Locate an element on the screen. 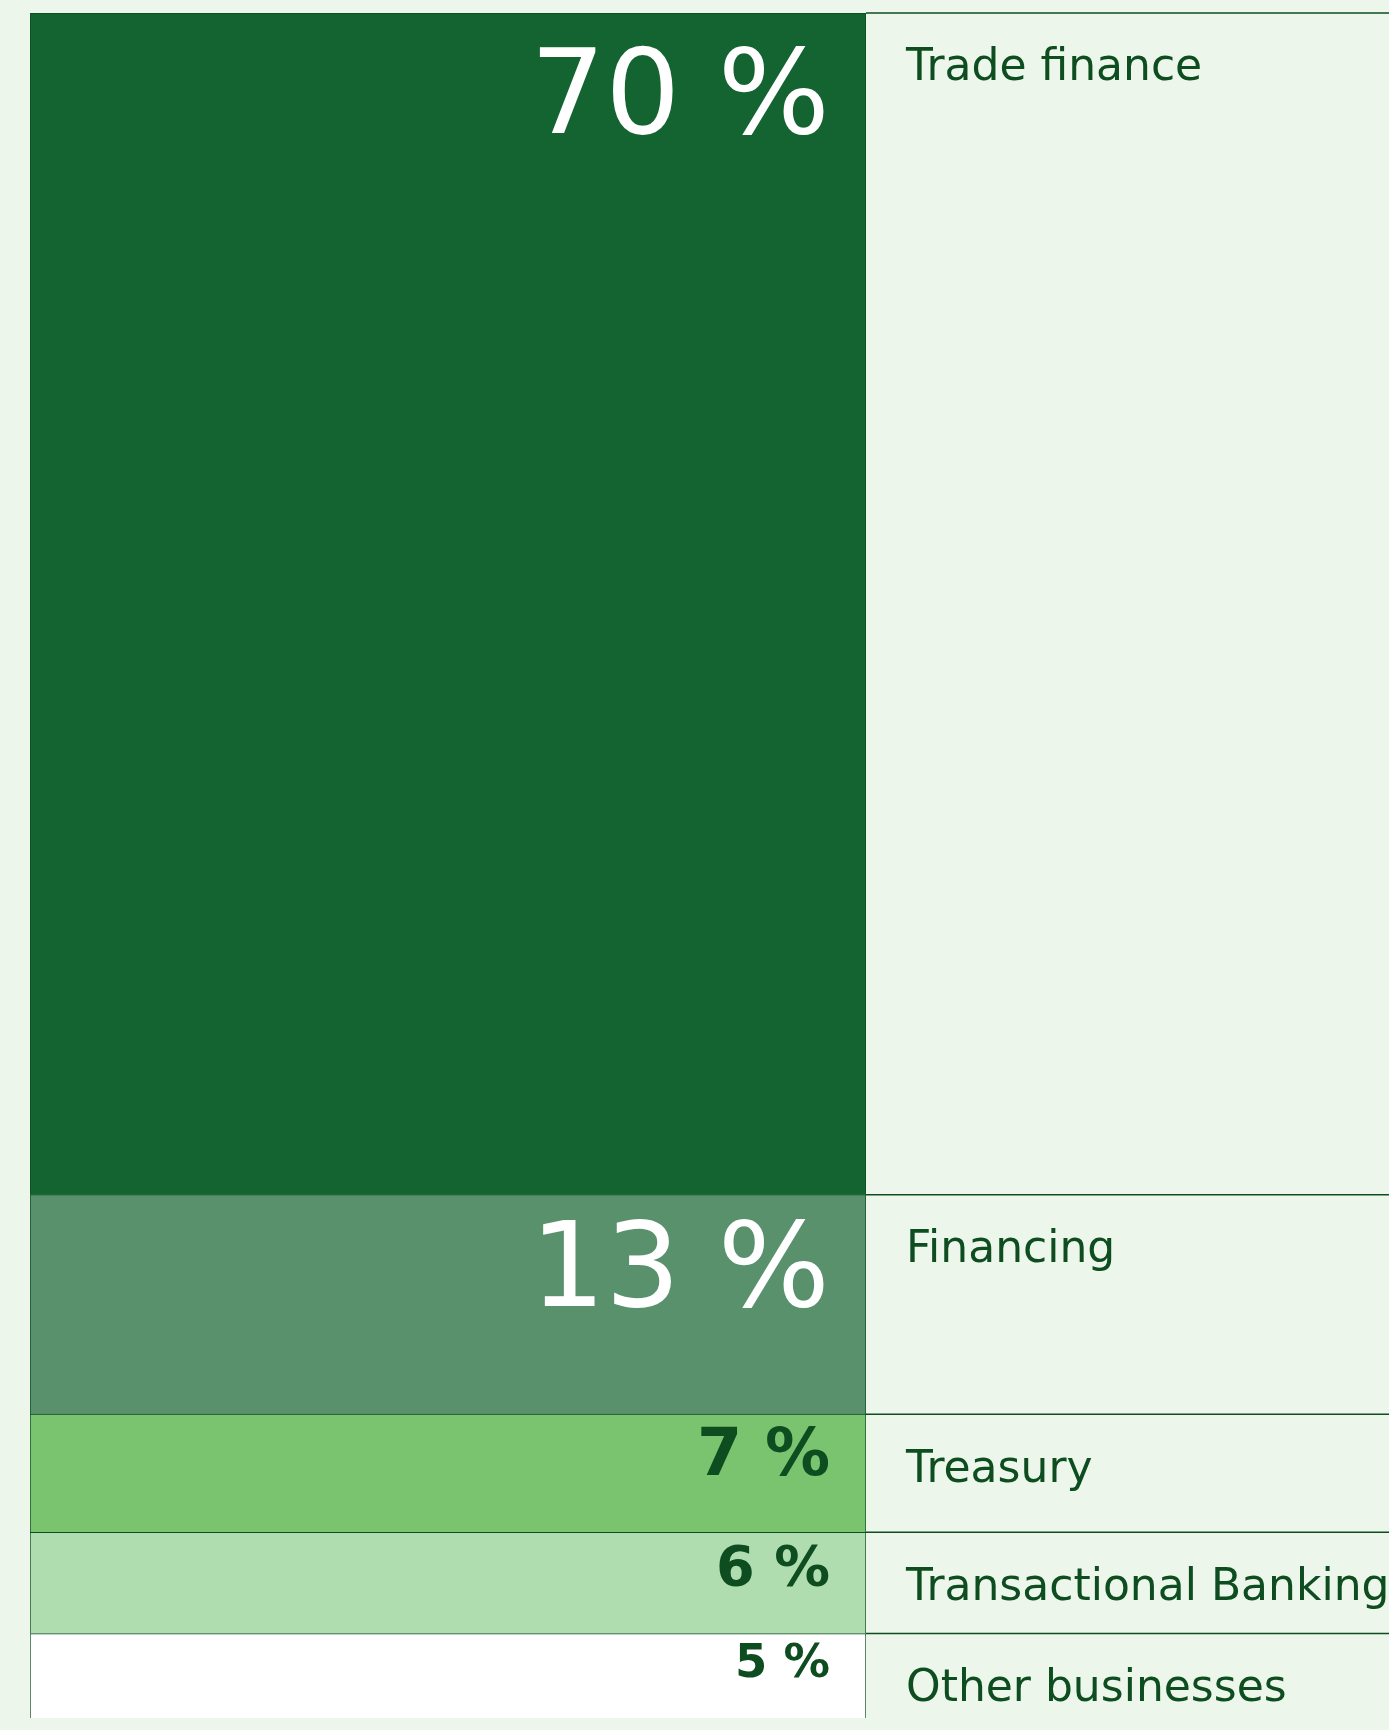 Image resolution: width=1389 pixels, height=1730 pixels. data-label: 70 % is located at coordinates (680, 91).